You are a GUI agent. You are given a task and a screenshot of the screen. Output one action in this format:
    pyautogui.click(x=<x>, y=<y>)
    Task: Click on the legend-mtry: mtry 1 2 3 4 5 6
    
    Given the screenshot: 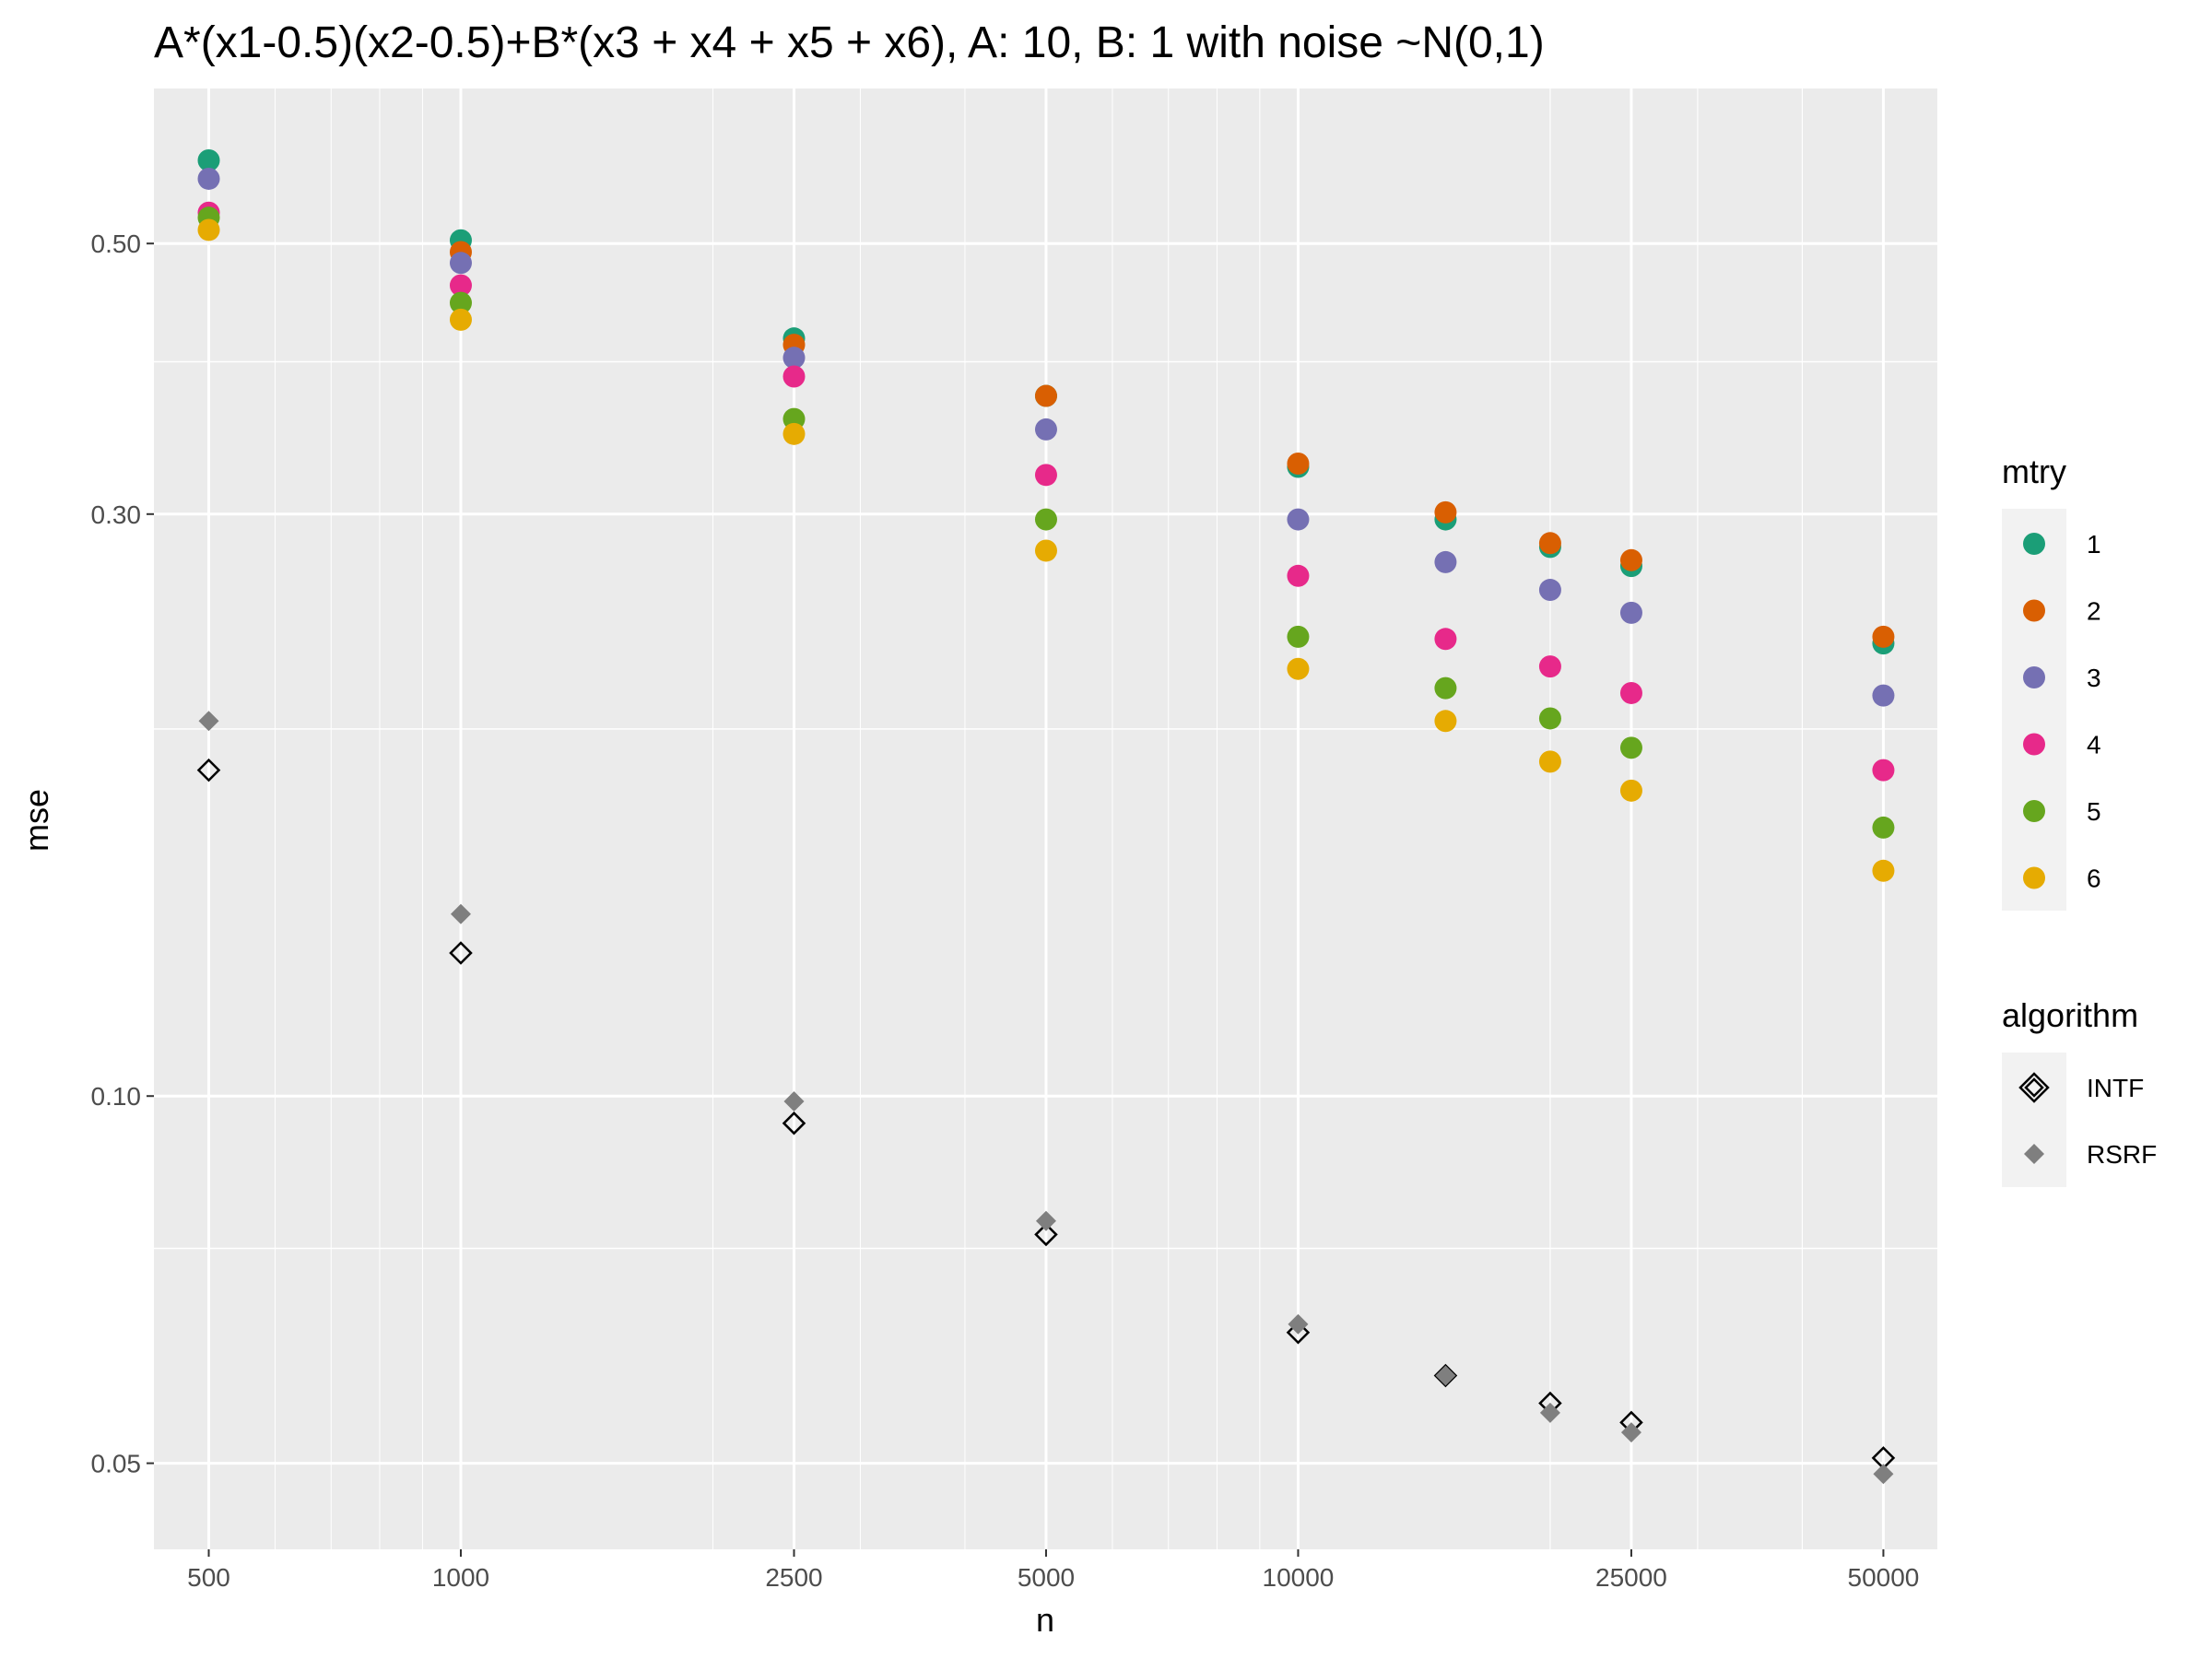 What is the action you would take?
    pyautogui.click(x=2051, y=682)
    